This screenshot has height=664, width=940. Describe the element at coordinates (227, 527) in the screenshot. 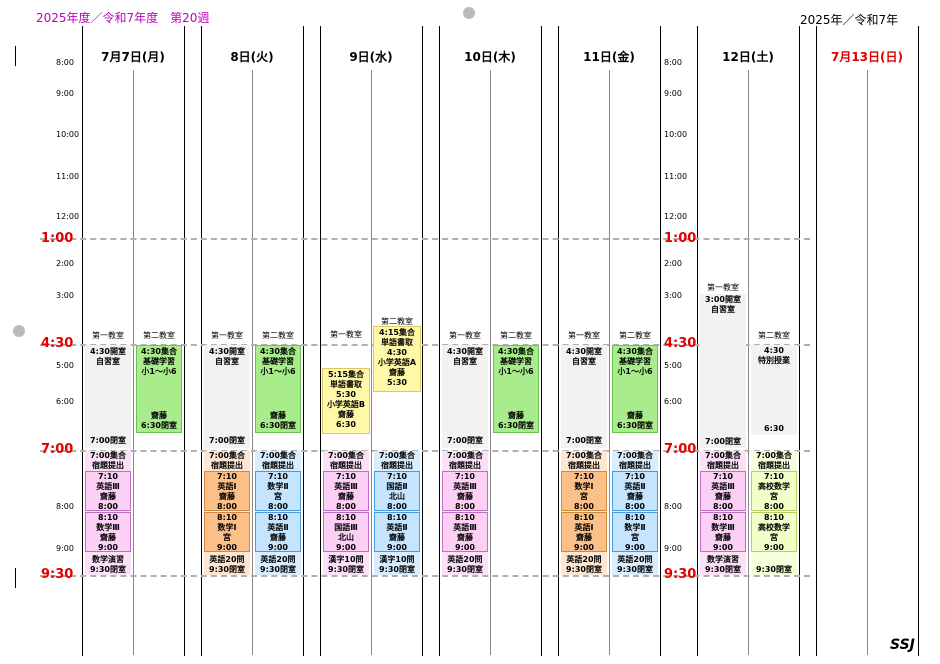

I see `block-line: 数学Ⅰ` at that location.